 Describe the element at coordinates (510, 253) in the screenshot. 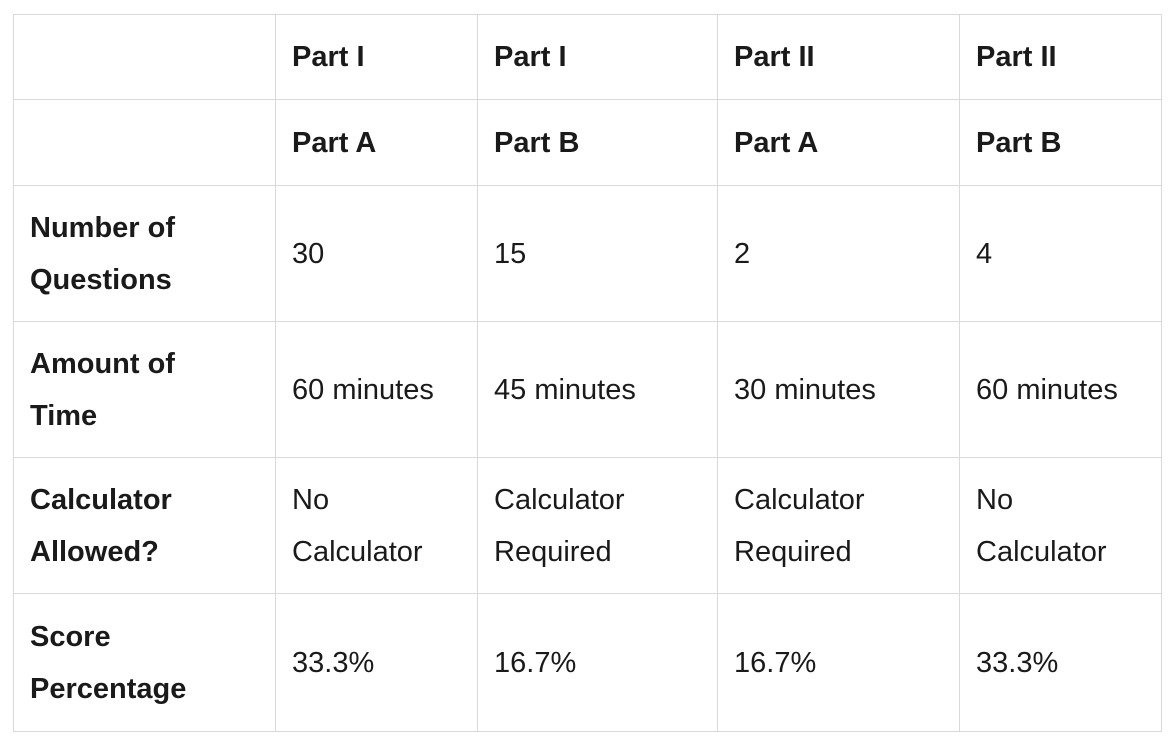

I see `cell-line: 15` at that location.